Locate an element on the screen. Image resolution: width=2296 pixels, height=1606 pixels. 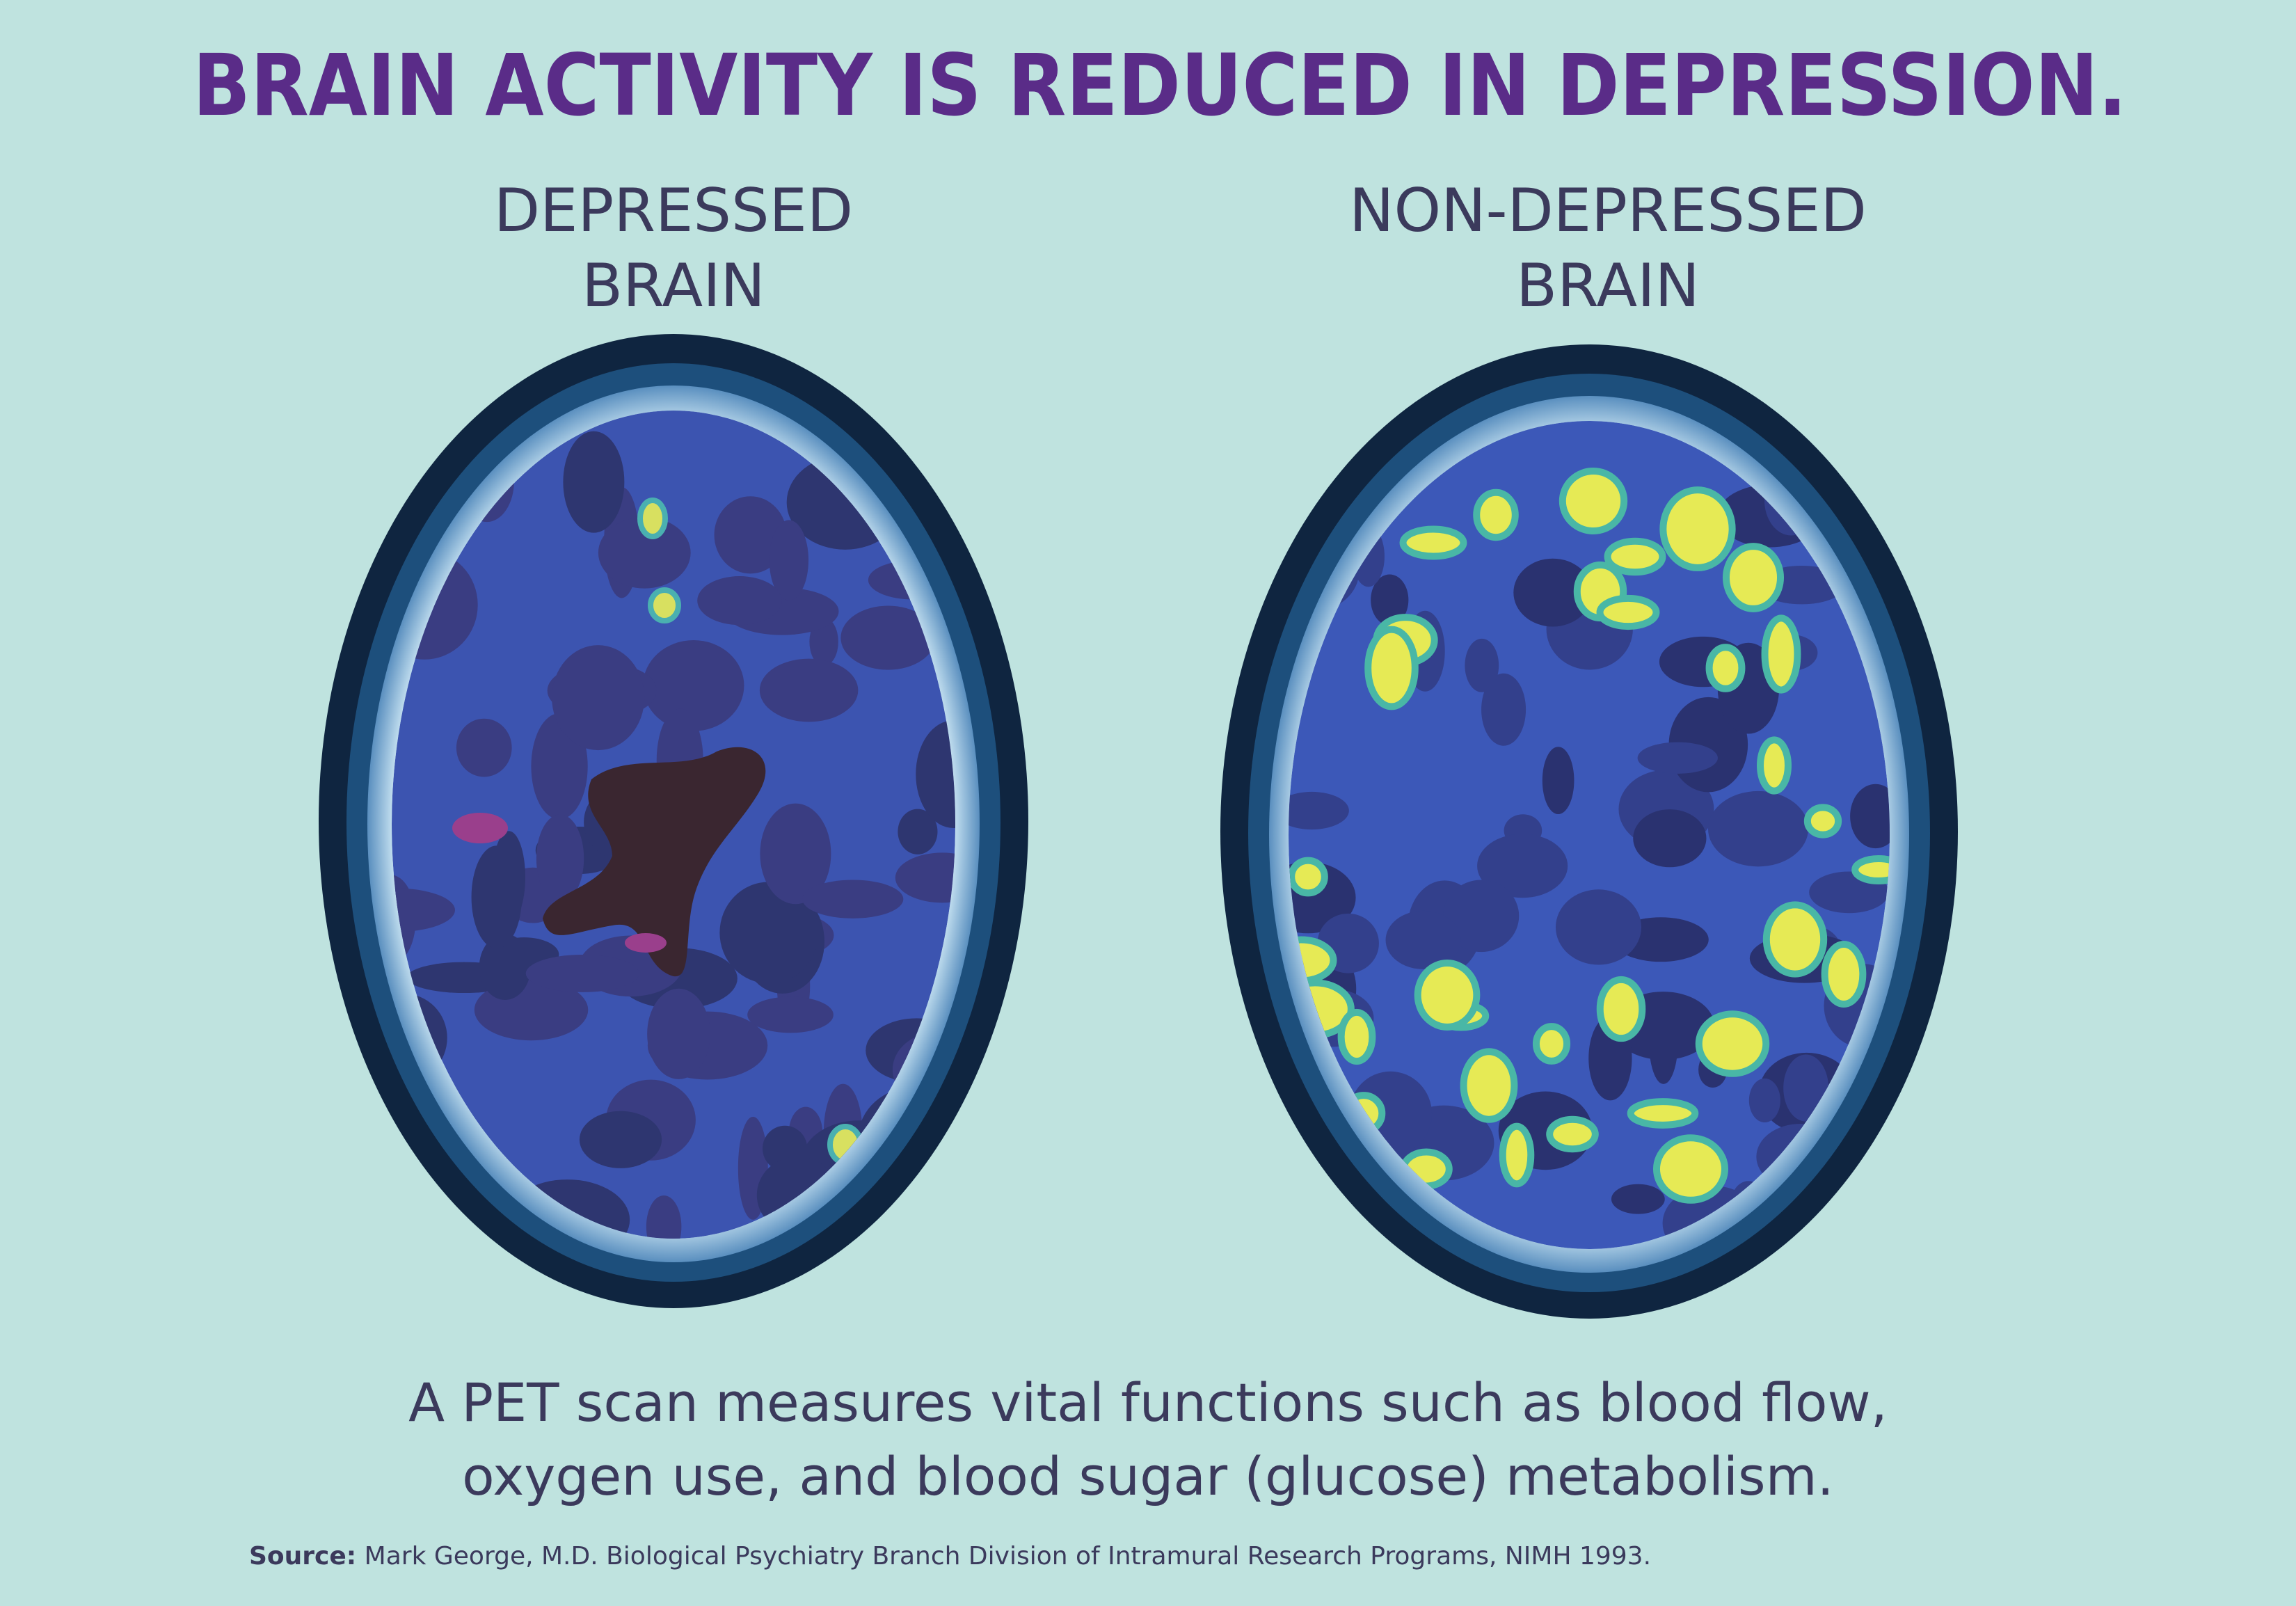
low-activity-region is located at coordinates (655, 862).